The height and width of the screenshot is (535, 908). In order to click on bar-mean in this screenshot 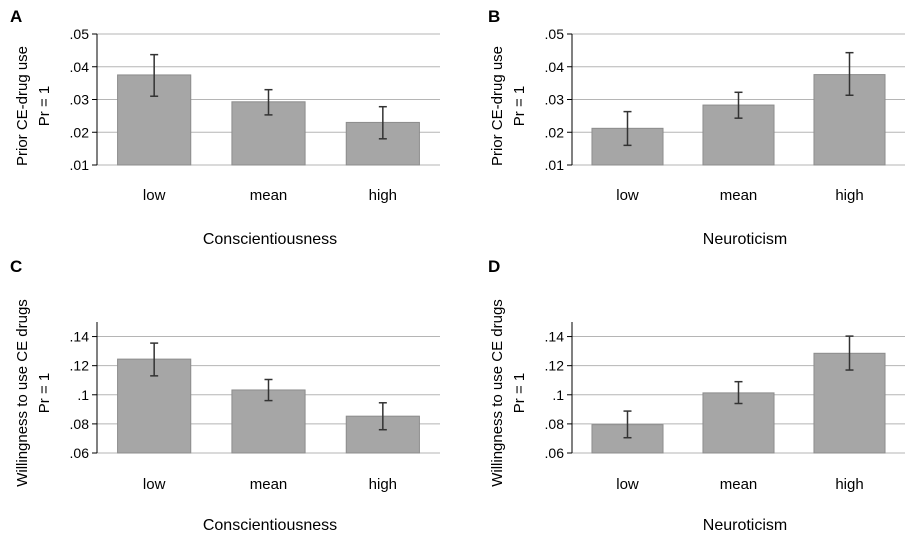, I will do `click(268, 421)`.